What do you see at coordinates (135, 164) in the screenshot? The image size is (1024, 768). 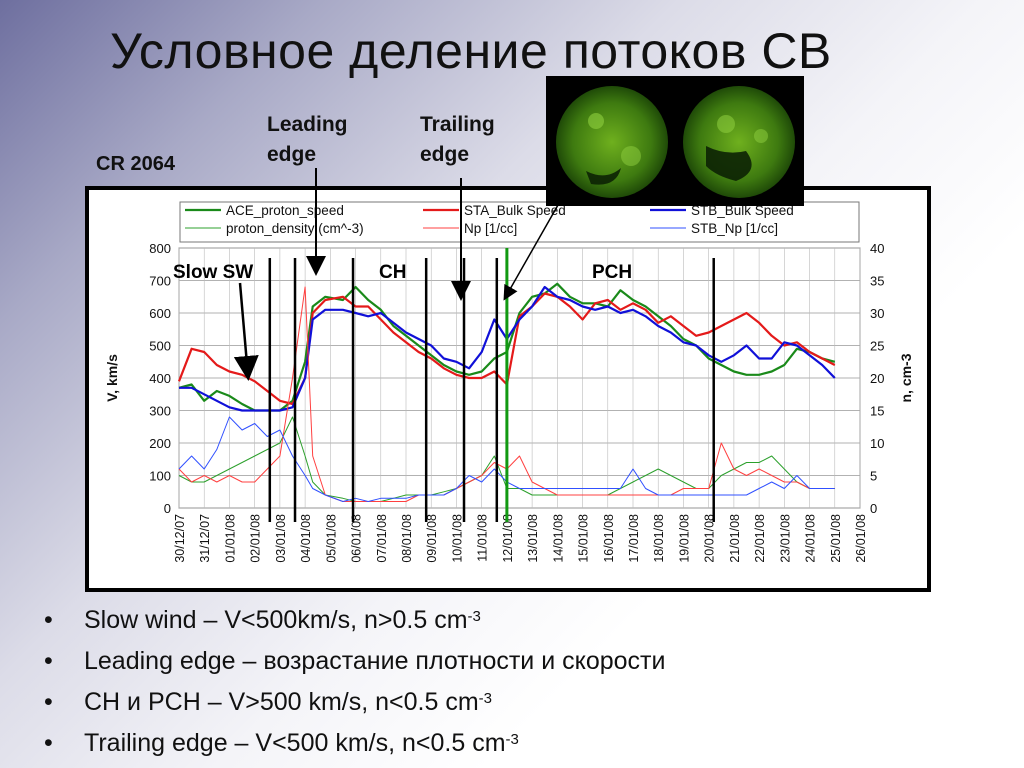 I see `cr-label: CR 2064` at bounding box center [135, 164].